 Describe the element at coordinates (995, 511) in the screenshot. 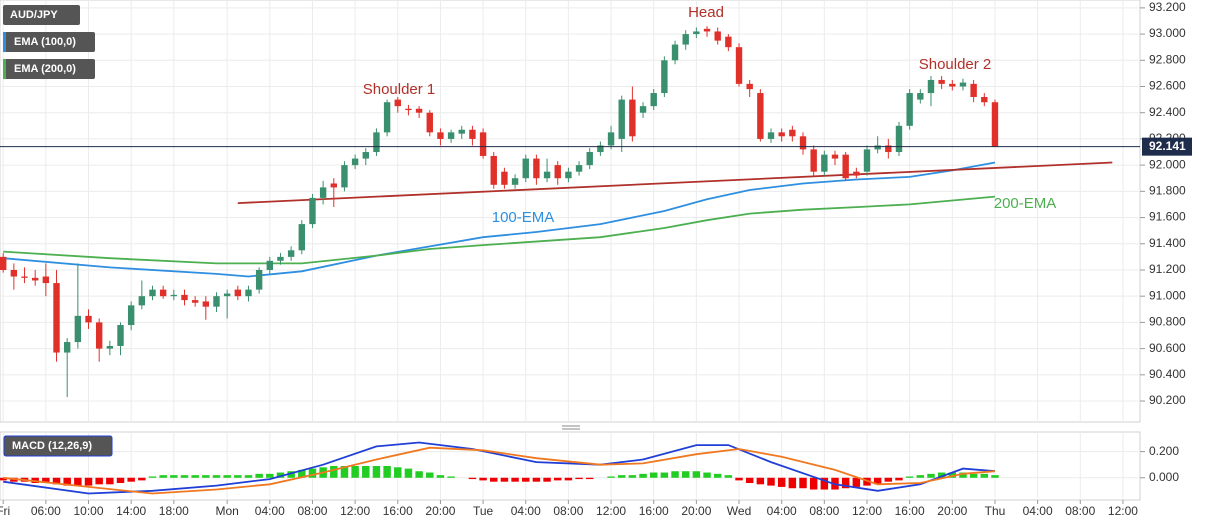

I see `x-tick-label: Thu` at that location.